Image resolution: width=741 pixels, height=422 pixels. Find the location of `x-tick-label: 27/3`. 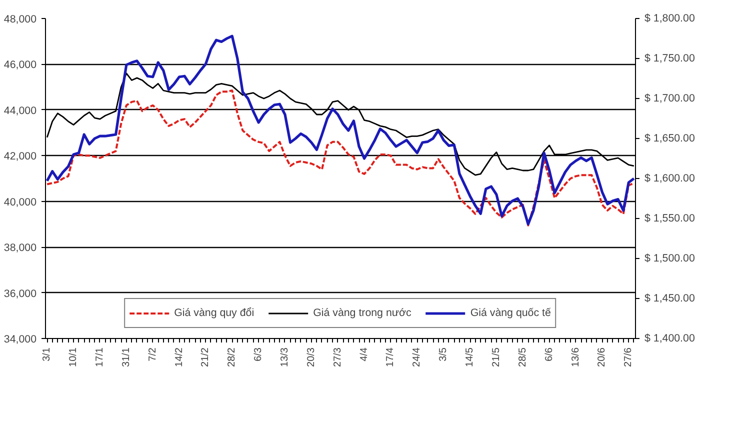

x-tick-label: 27/3 is located at coordinates (338, 357).